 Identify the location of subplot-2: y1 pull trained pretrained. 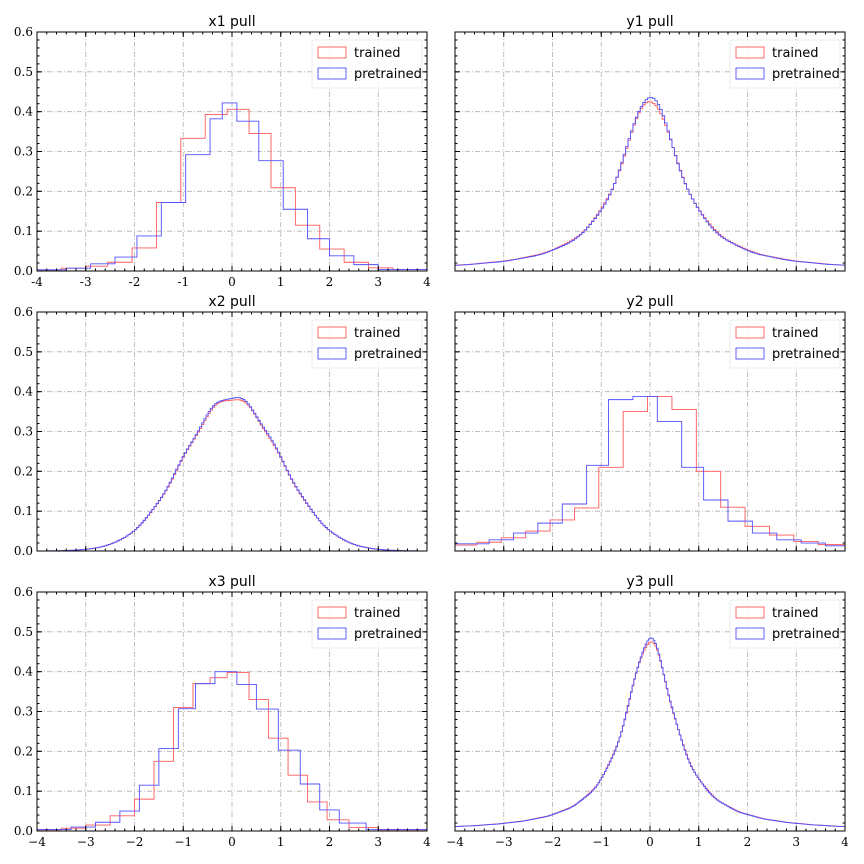
(650, 143).